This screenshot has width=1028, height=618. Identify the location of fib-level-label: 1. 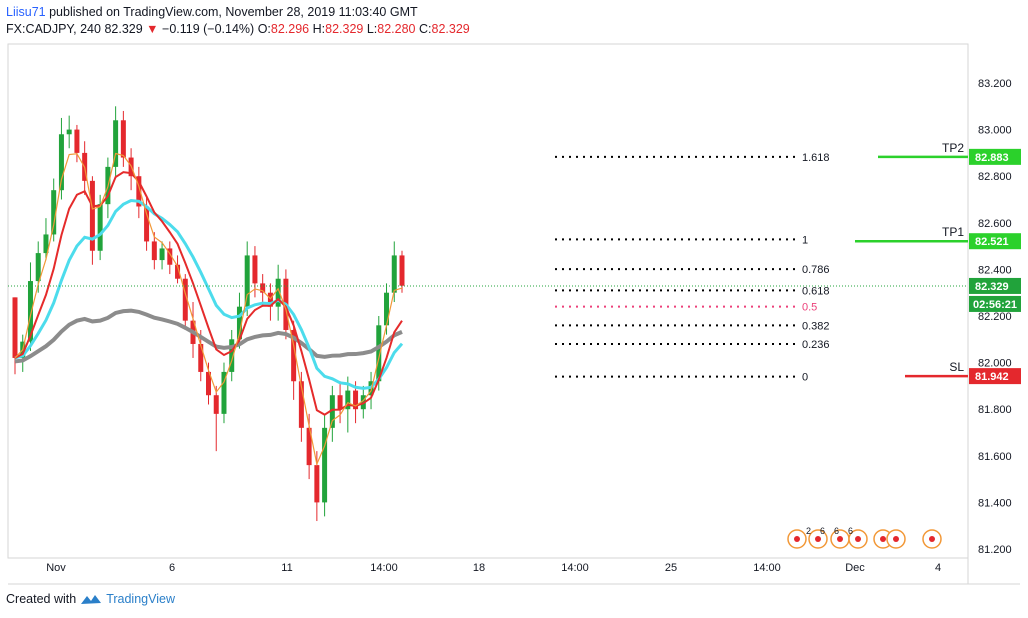
(805, 240).